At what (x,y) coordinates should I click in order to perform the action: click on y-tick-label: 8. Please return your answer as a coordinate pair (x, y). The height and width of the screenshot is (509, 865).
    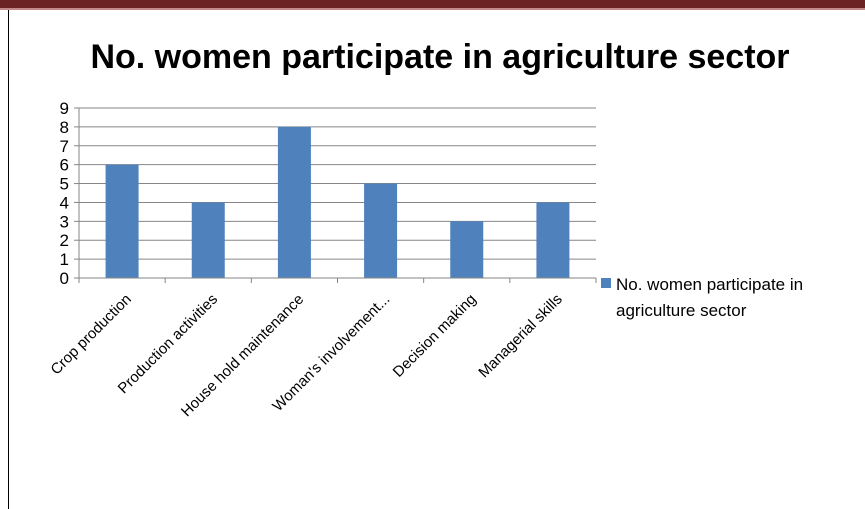
    Looking at the image, I should click on (64, 127).